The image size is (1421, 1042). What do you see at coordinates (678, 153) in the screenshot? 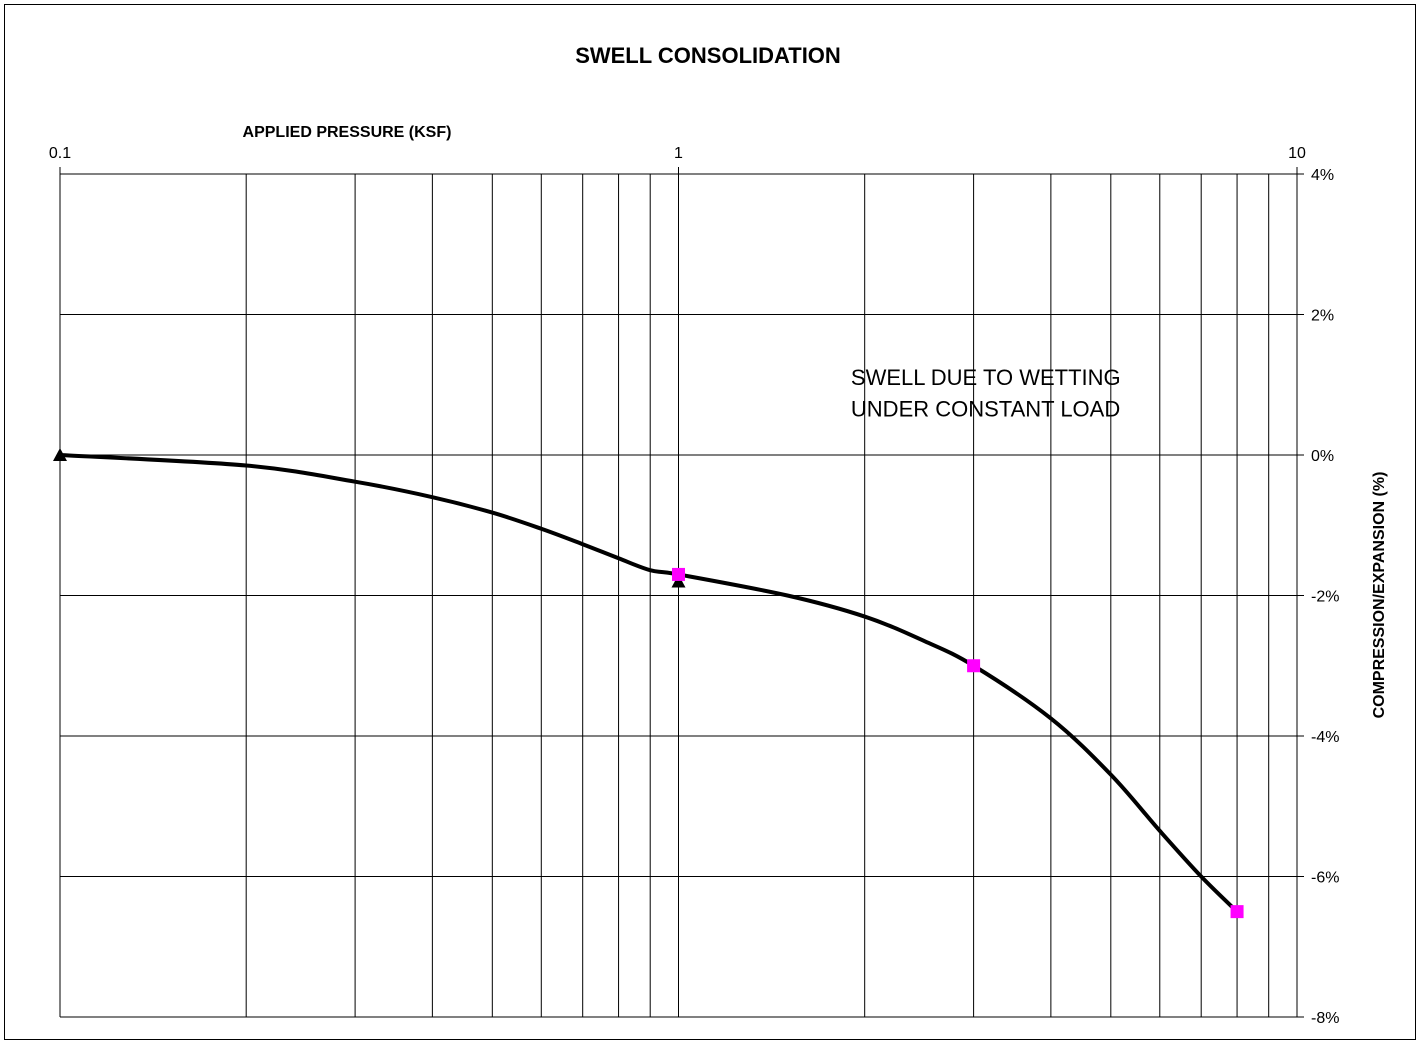
I see `x-tick-label: 1` at bounding box center [678, 153].